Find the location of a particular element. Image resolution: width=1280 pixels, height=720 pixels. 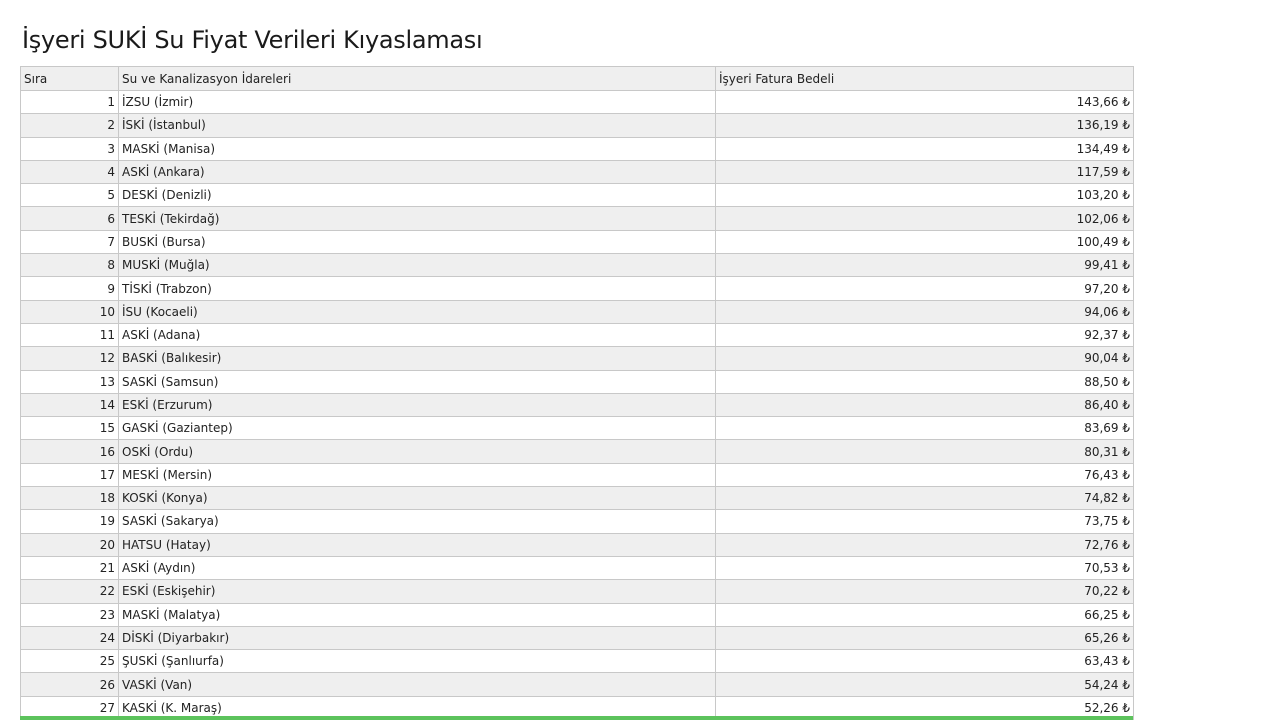

administration-cell: ASKİ (Ankara) is located at coordinates (417, 172).